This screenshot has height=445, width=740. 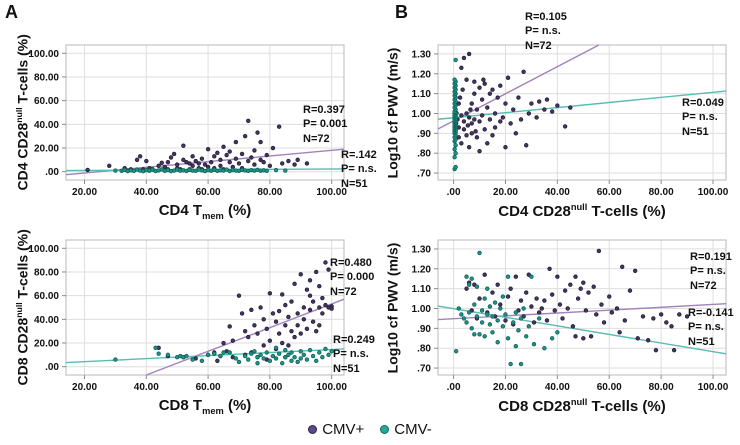 I want to click on stats-line: N=51, so click(x=354, y=183).